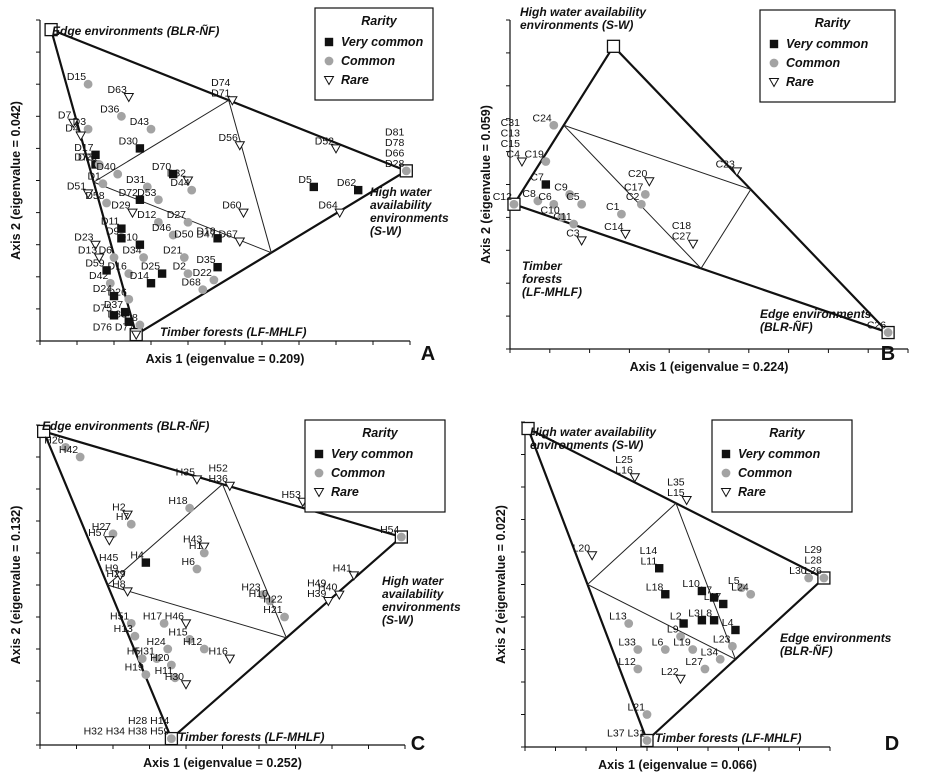  Describe the element at coordinates (800, 82) in the screenshot. I see `legend-label-rare: Rare` at that location.